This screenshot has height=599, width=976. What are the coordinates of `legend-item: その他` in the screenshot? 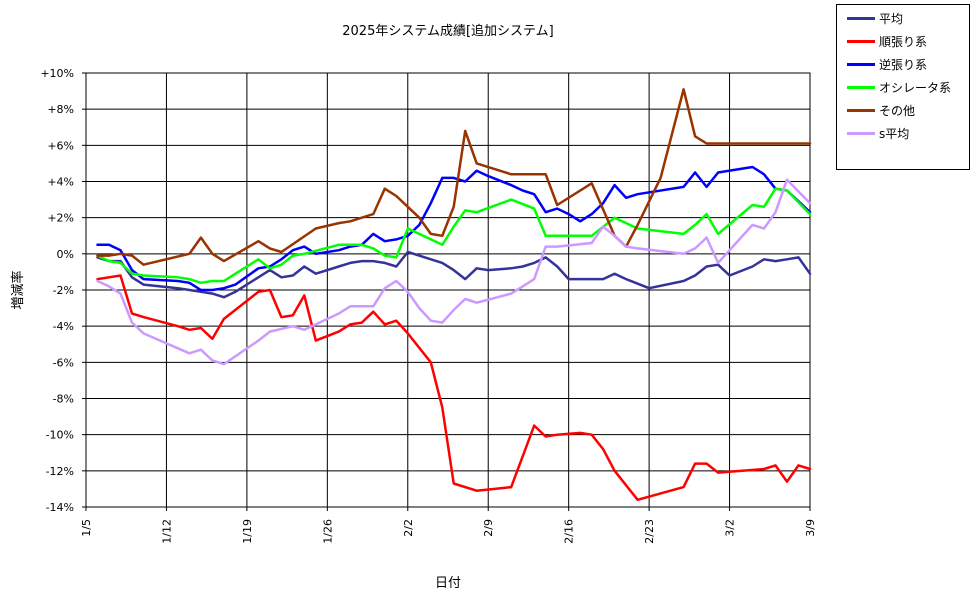 It's located at (881, 110).